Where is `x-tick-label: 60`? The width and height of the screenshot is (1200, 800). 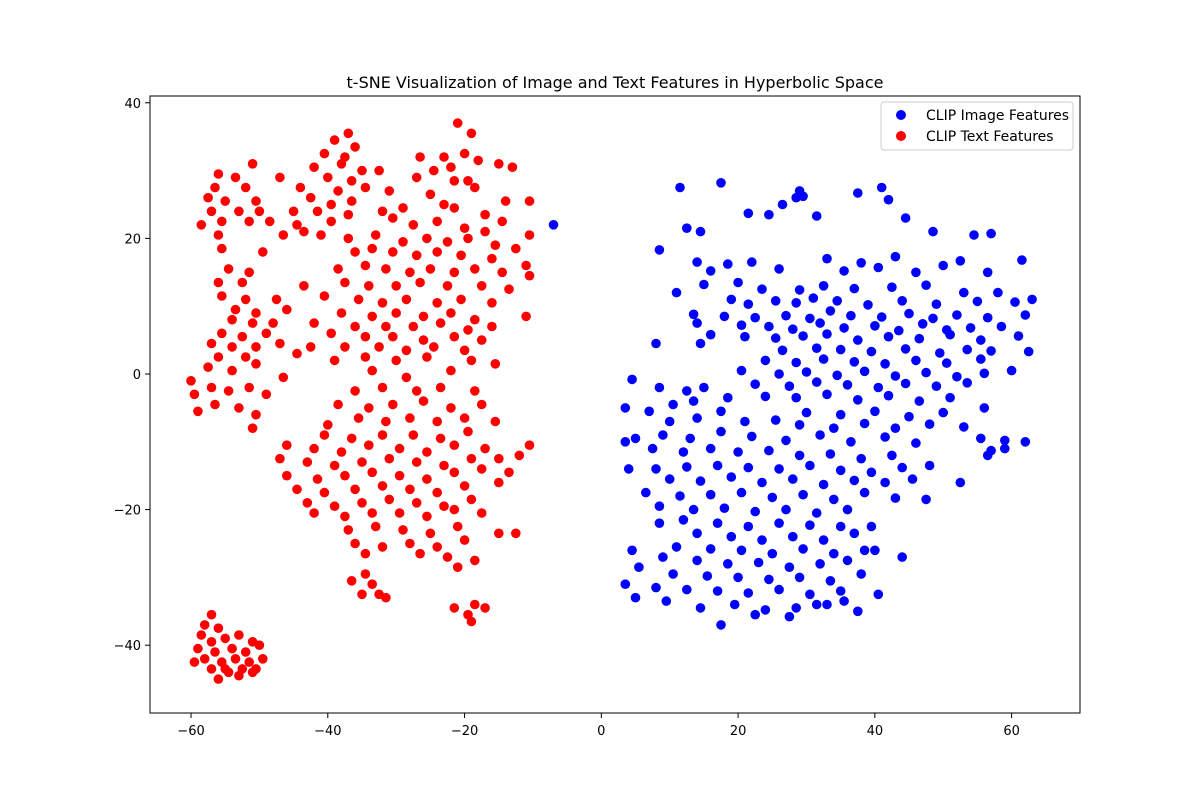 x-tick-label: 60 is located at coordinates (1011, 731).